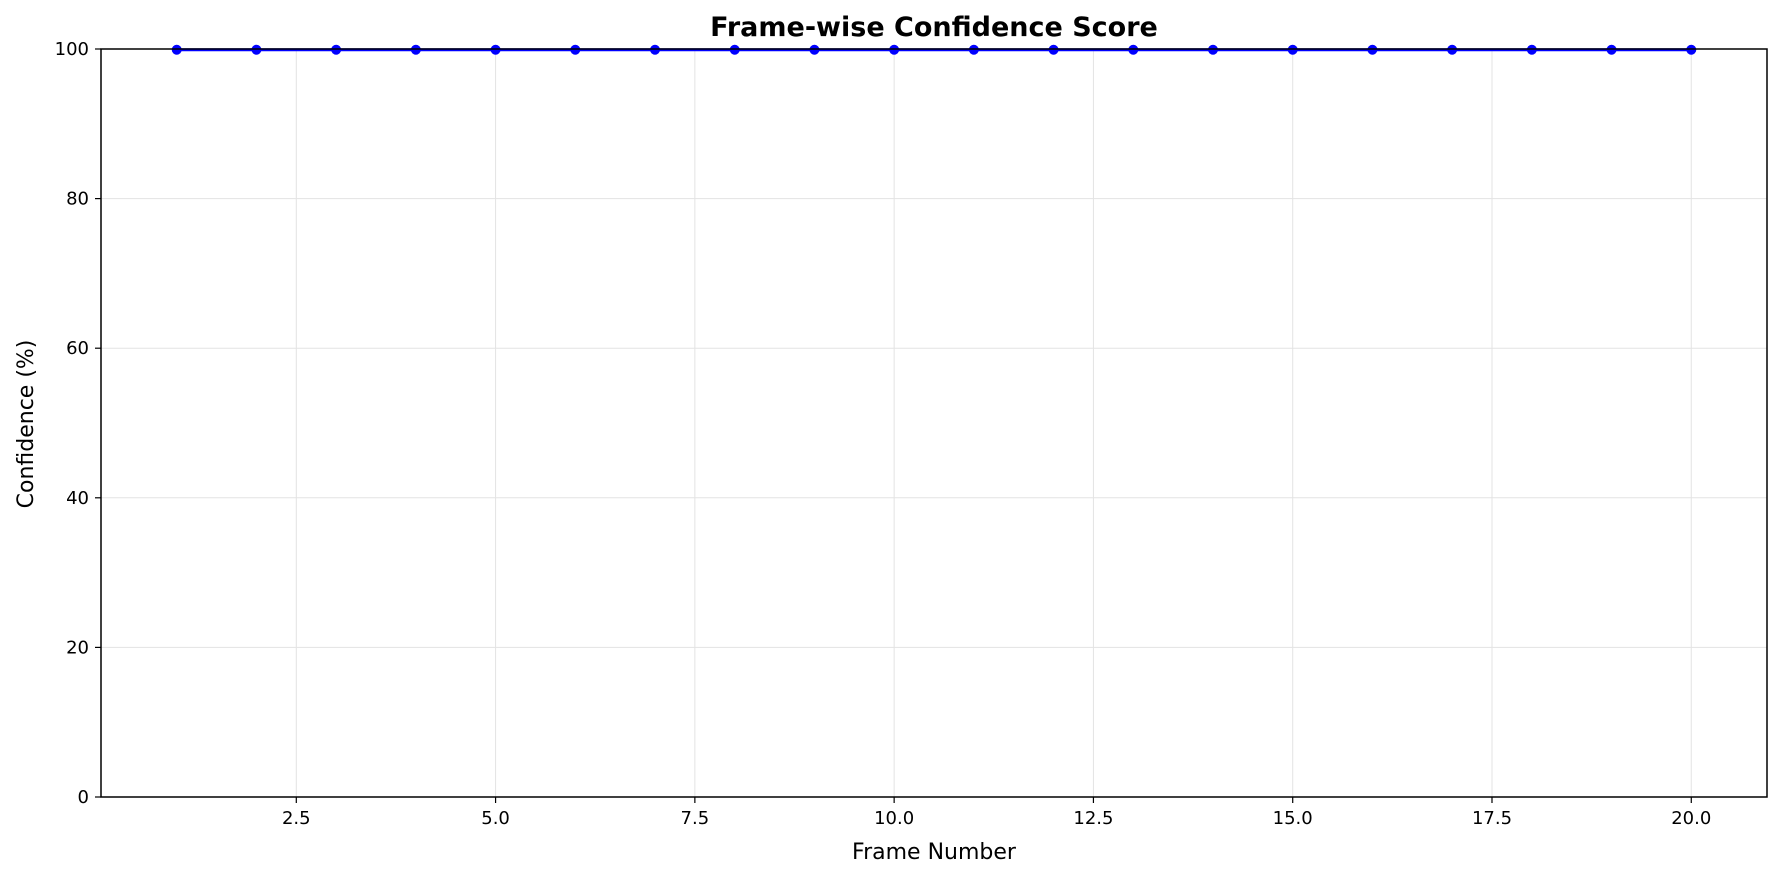 The width and height of the screenshot is (1782, 880). What do you see at coordinates (72, 49) in the screenshot?
I see `y-tick-label: 100` at bounding box center [72, 49].